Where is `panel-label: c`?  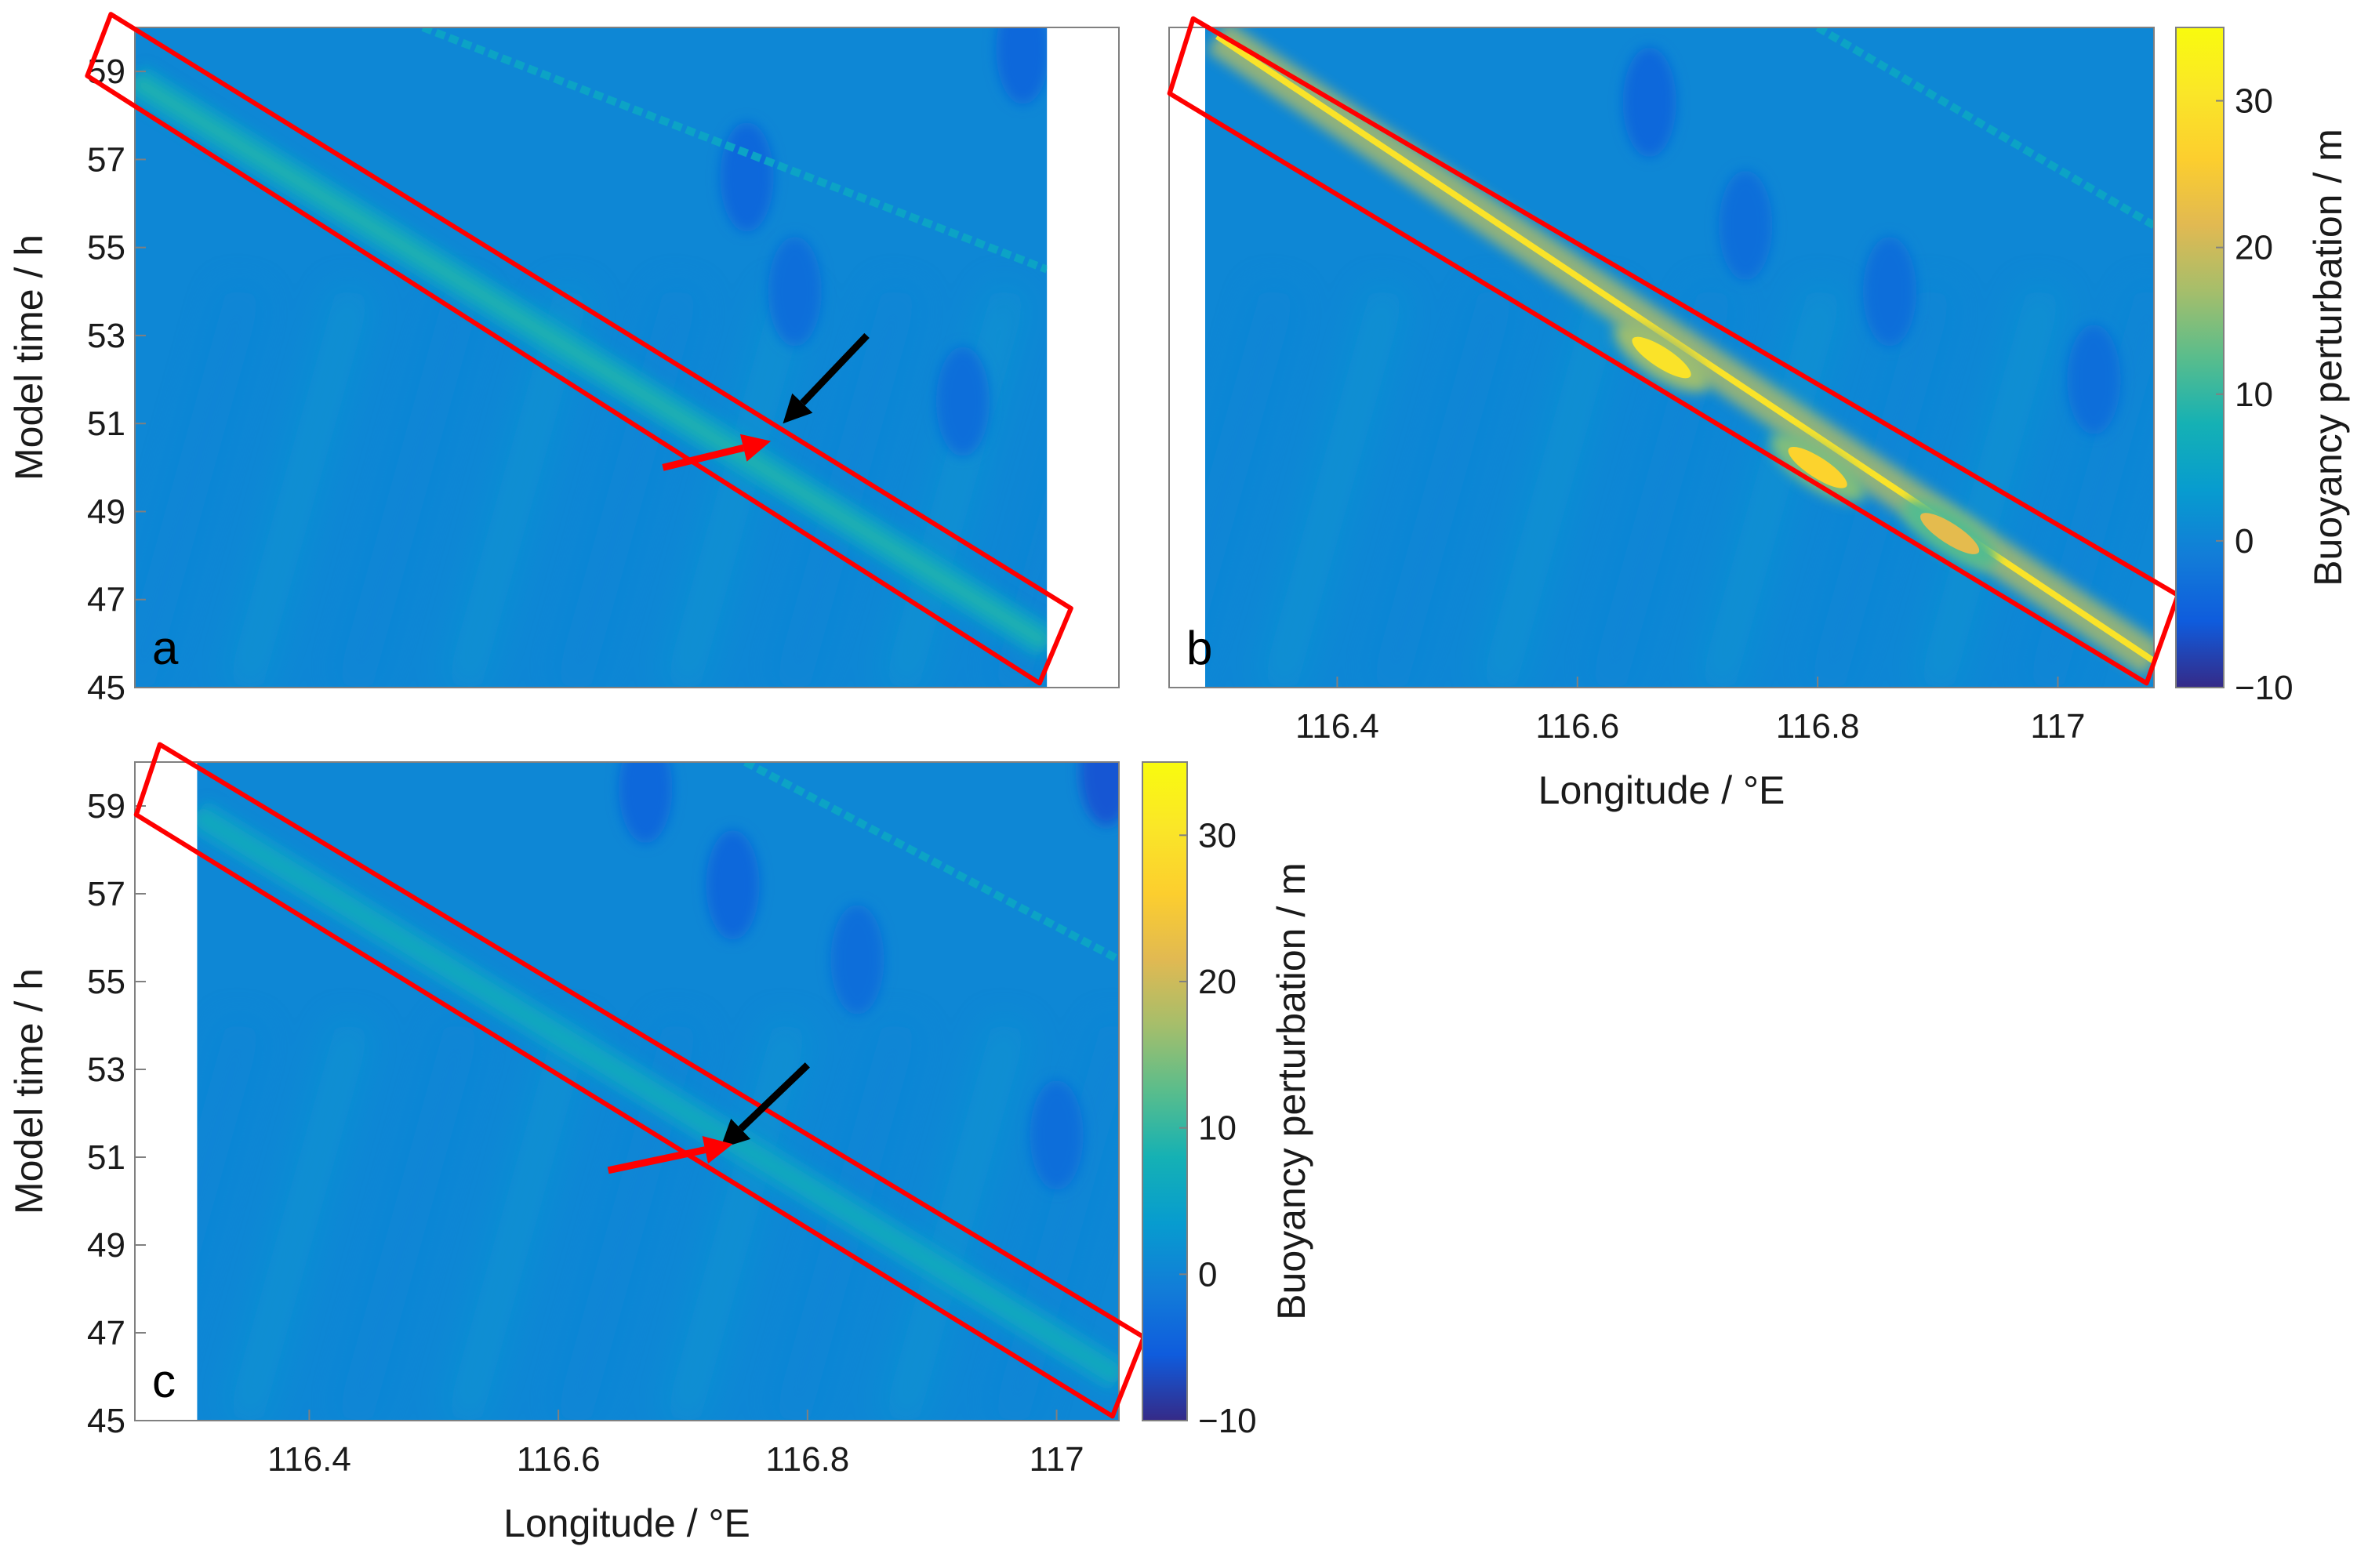
panel-label: c is located at coordinates (164, 1381).